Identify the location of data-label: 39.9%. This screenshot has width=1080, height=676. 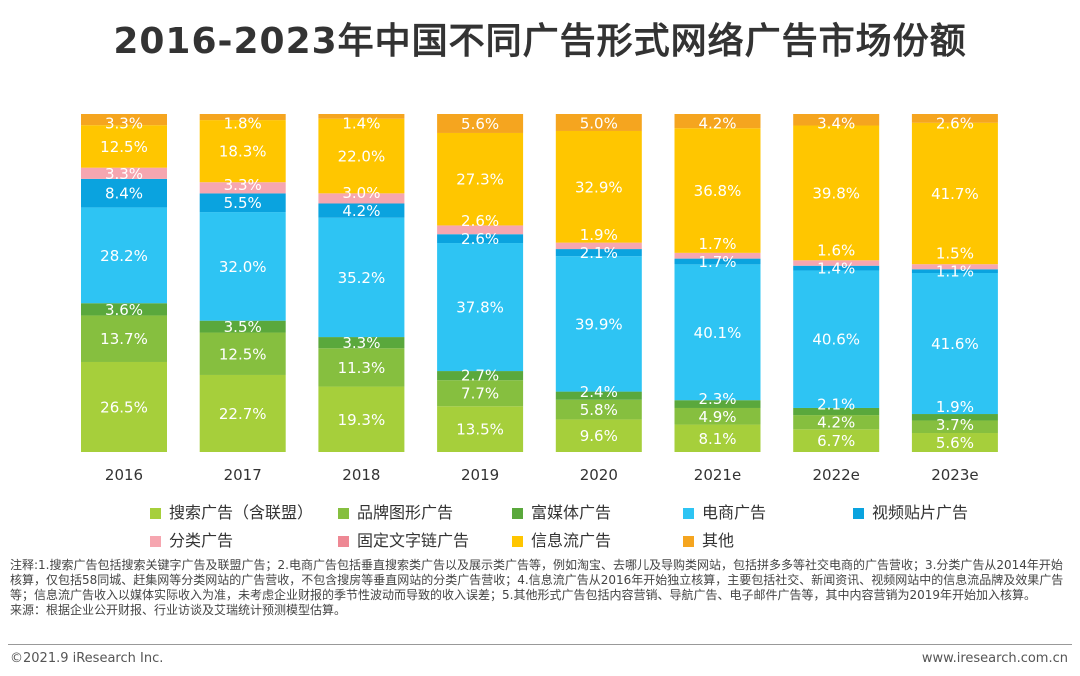
(599, 324).